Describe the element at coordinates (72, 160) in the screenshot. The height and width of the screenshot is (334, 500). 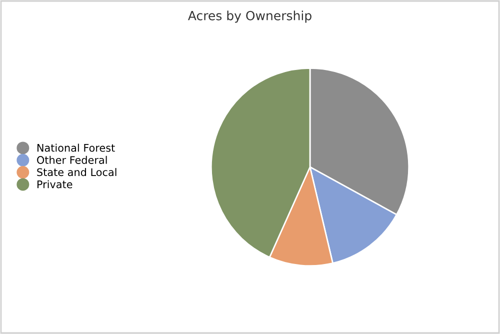
I see `legend-label: Other Federal` at that location.